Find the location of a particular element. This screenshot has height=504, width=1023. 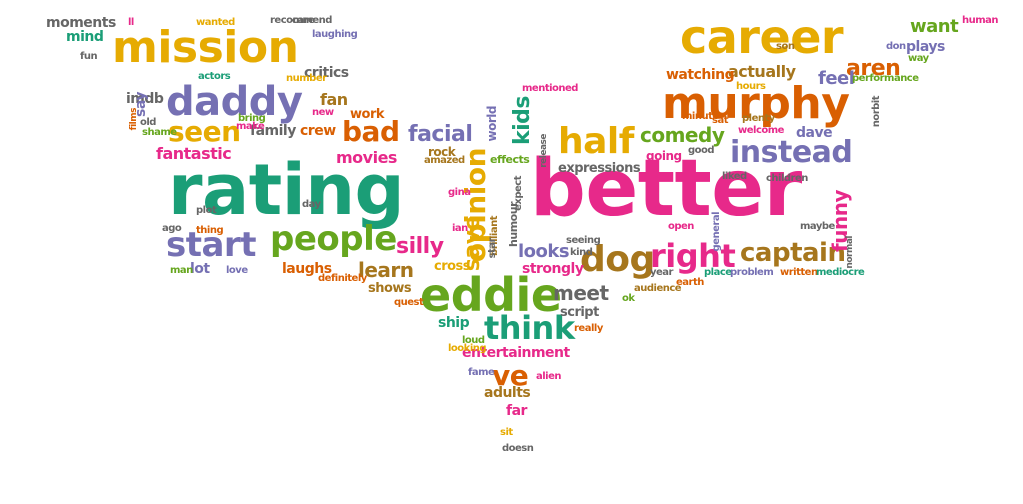

word-fan: fan is located at coordinates (334, 99).